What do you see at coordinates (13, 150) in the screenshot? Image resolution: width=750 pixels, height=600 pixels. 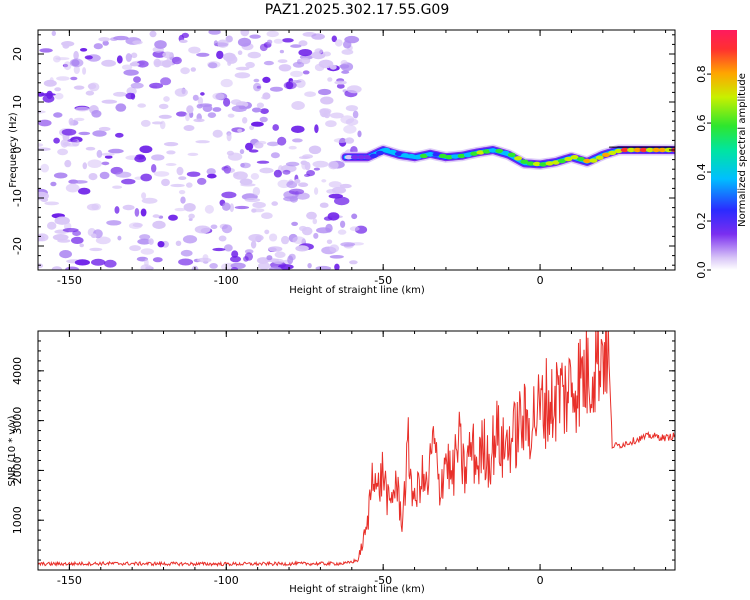 I see `spectrogram-y-label: Frequency (Hz)` at bounding box center [13, 150].